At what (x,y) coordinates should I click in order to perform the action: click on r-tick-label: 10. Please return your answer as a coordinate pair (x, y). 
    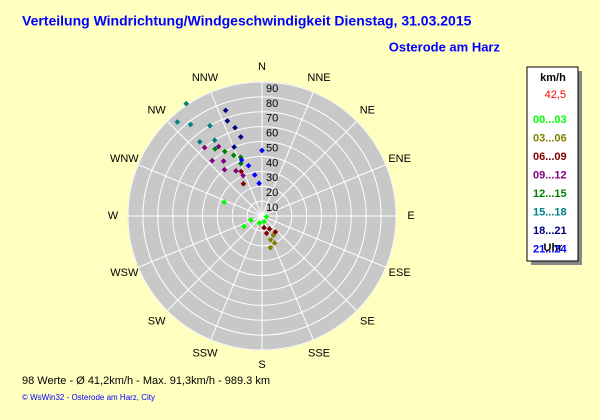
    Looking at the image, I should click on (272, 208).